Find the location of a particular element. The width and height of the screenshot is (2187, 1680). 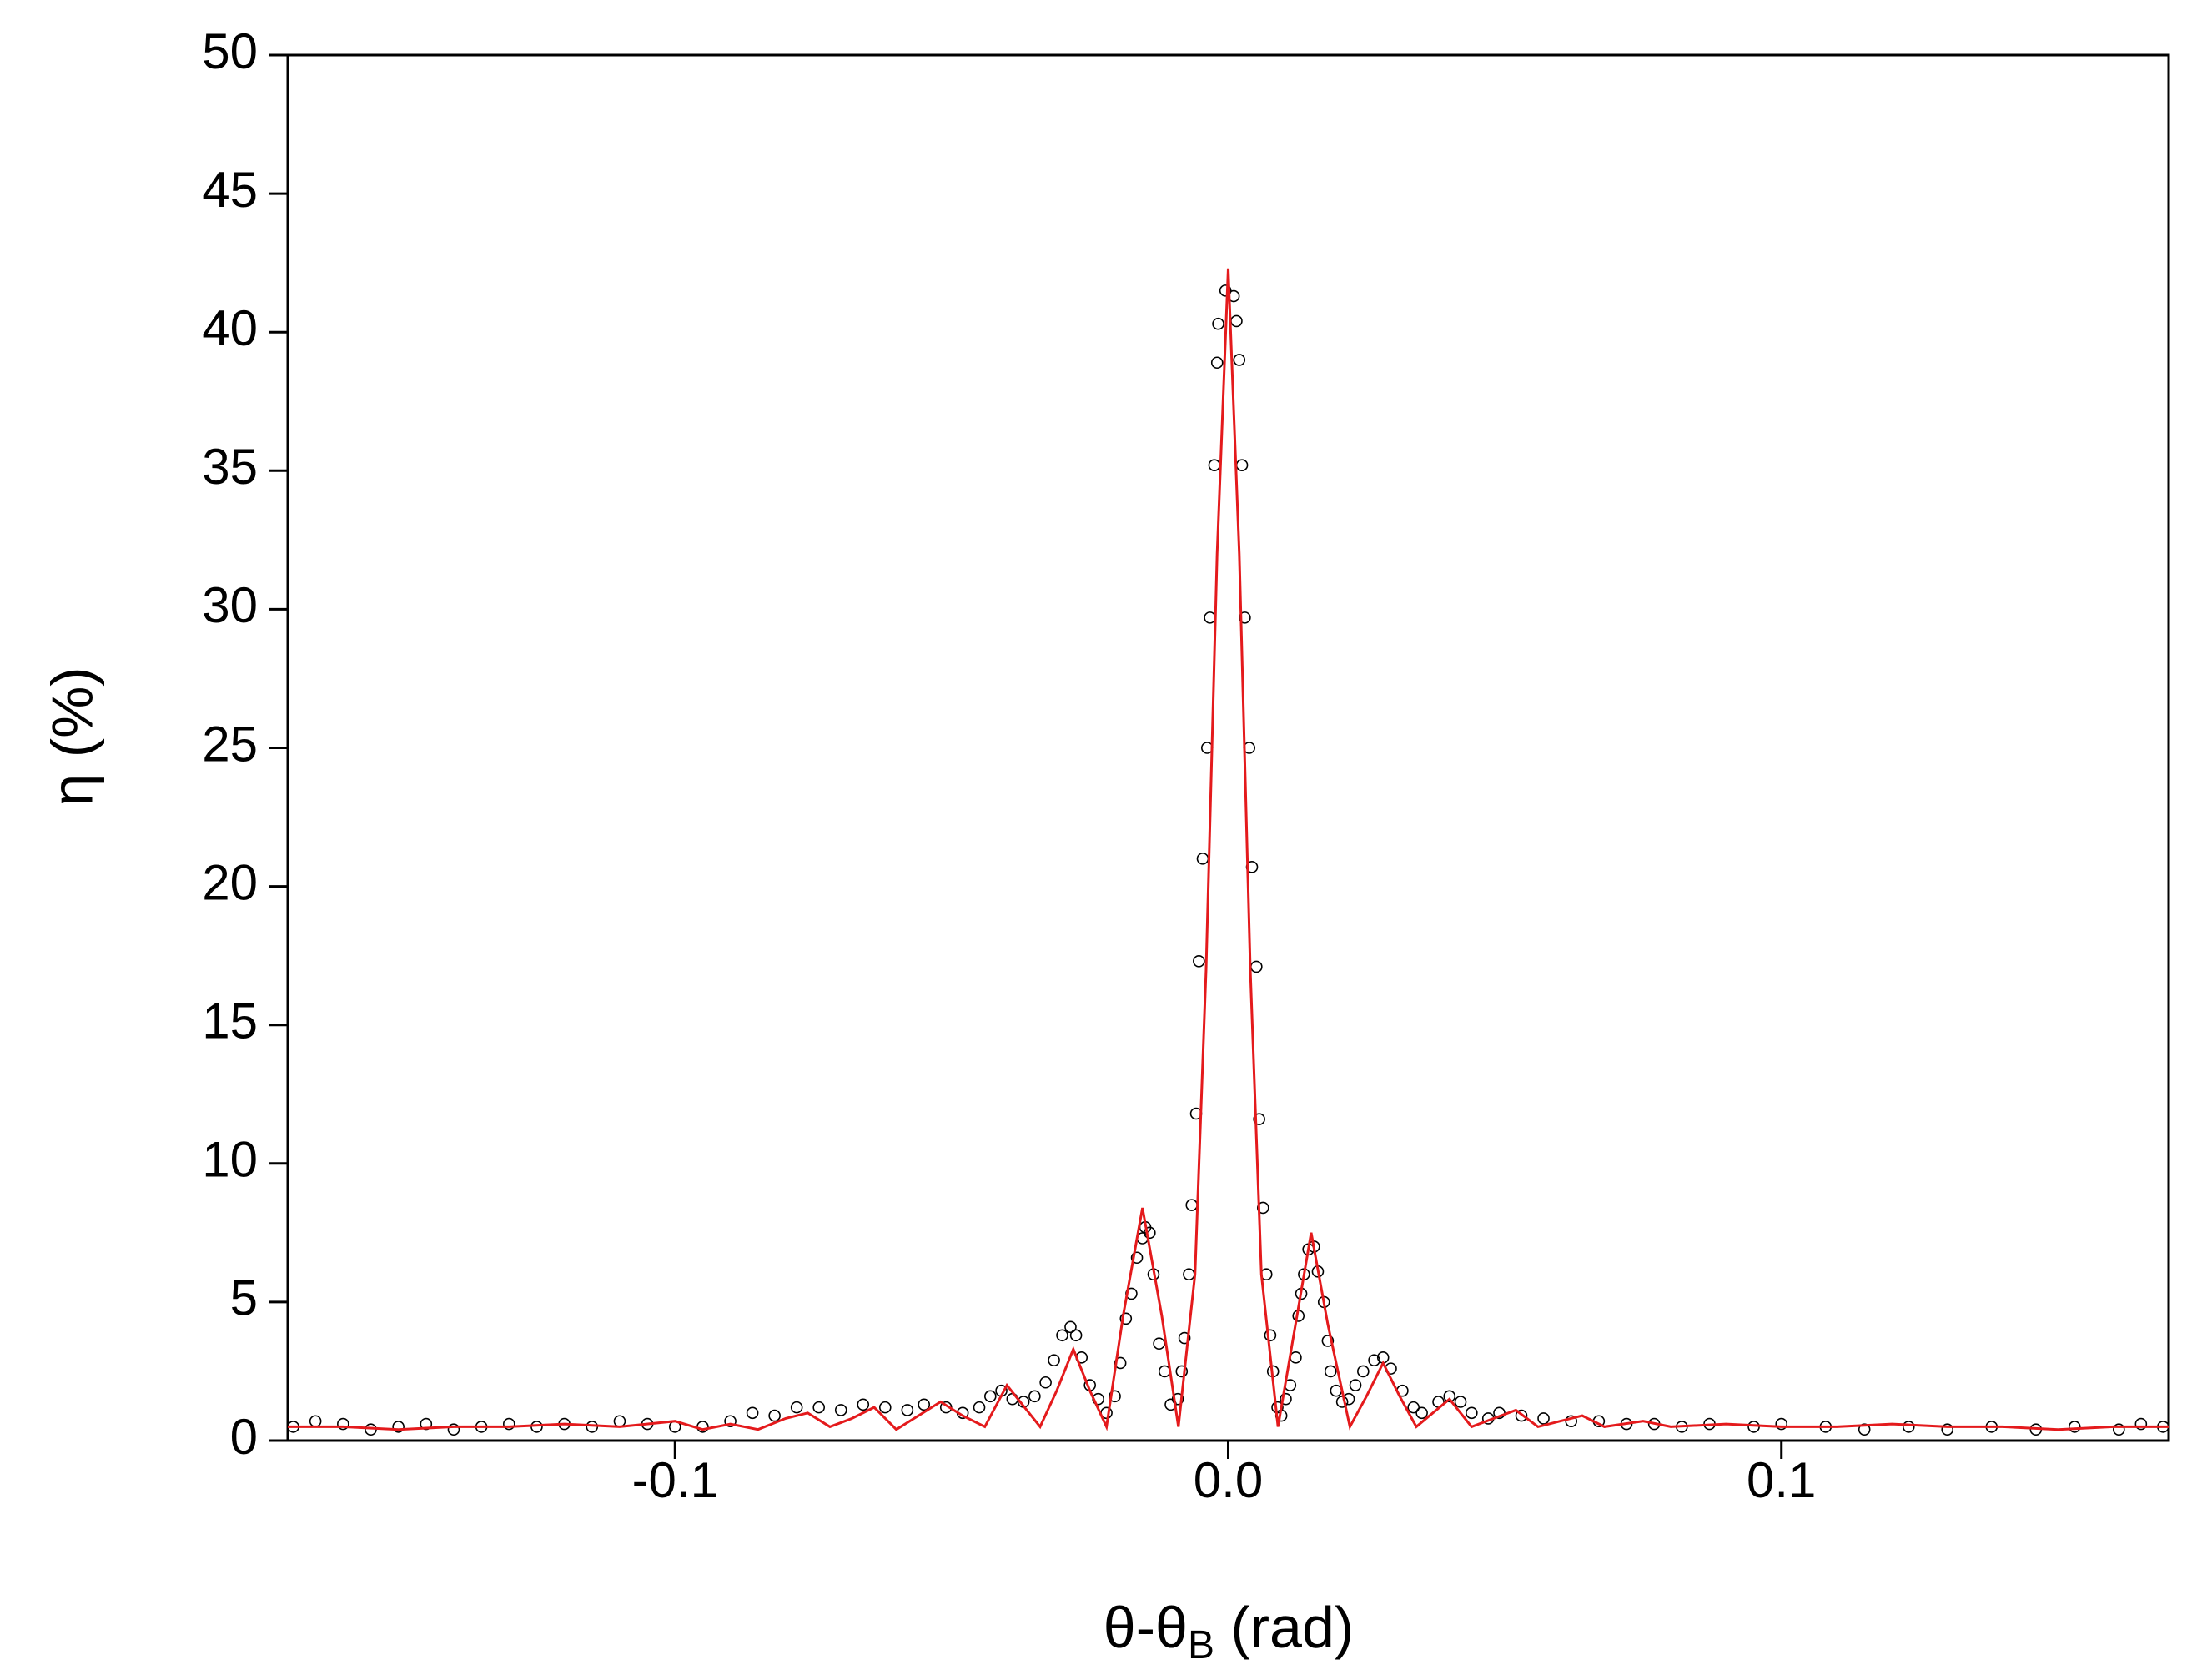

y-tick-label: 15 is located at coordinates (230, 1021).